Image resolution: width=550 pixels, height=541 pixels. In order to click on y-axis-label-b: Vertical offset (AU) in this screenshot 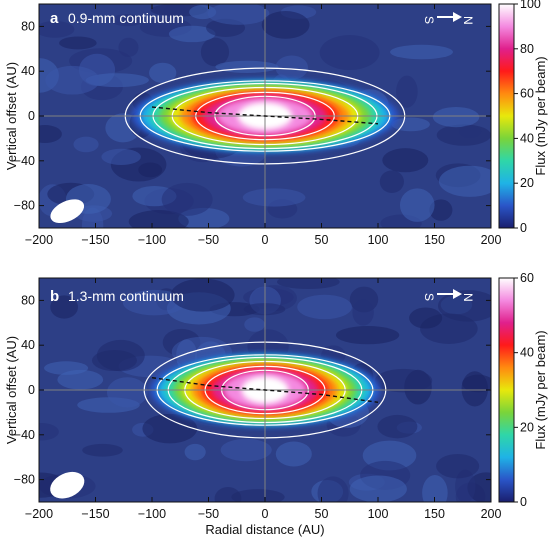, I will do `click(11, 390)`.